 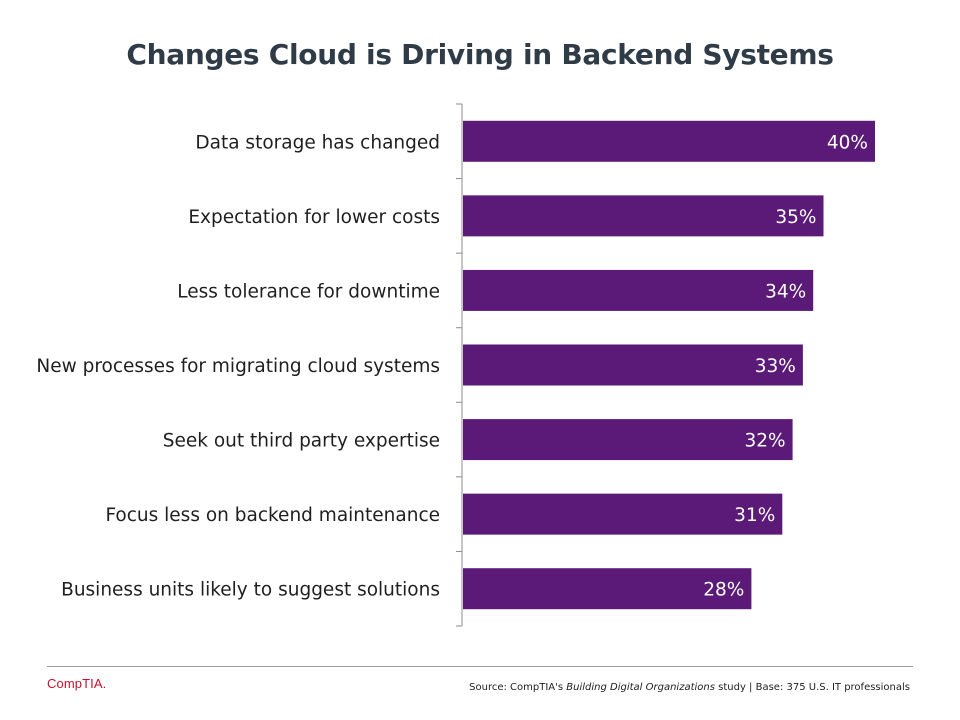 I want to click on bar-value-label: 34%, so click(x=785, y=291).